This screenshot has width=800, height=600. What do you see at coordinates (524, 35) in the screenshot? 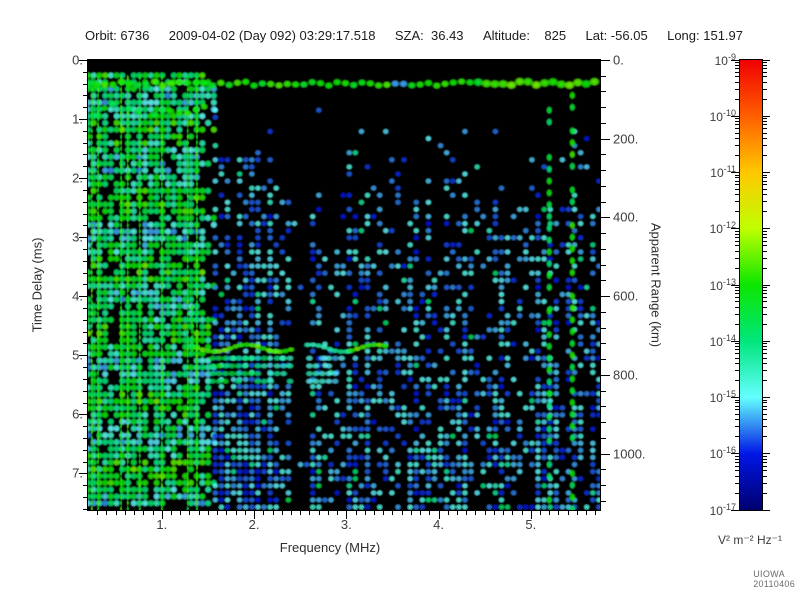
I see `altitude-field: Altitude: 825` at bounding box center [524, 35].